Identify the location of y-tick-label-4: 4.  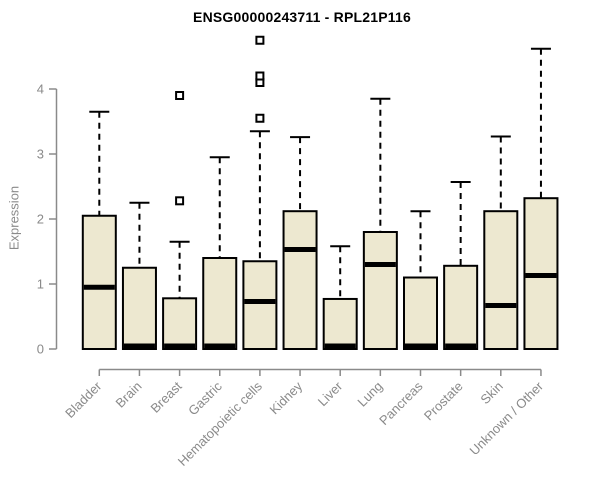
(40, 89).